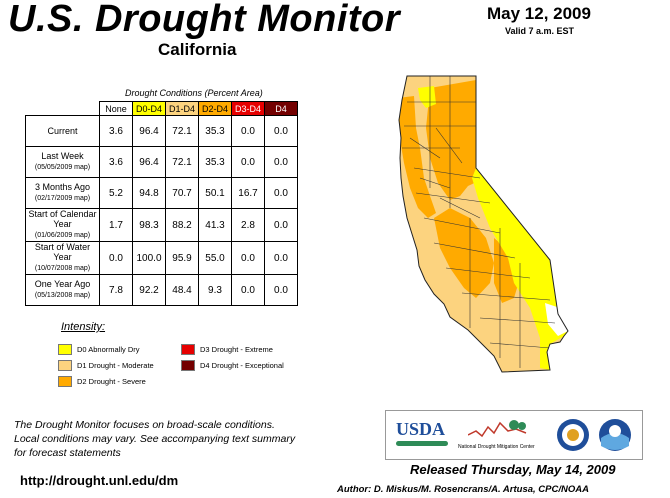 Image resolution: width=670 pixels, height=498 pixels. What do you see at coordinates (149, 225) in the screenshot?
I see `table-cell: 98.3` at bounding box center [149, 225].